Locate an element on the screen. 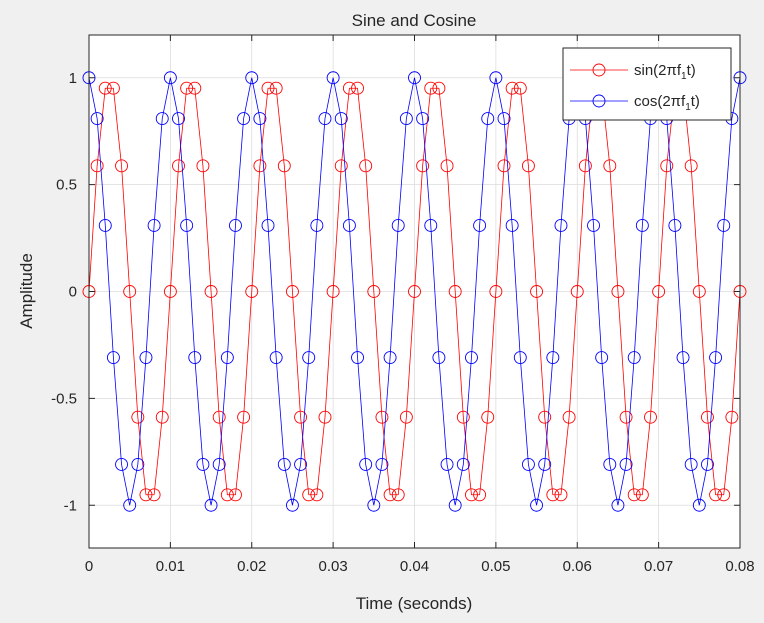  legend-label-cos: cos(2πf1t) is located at coordinates (667, 103).